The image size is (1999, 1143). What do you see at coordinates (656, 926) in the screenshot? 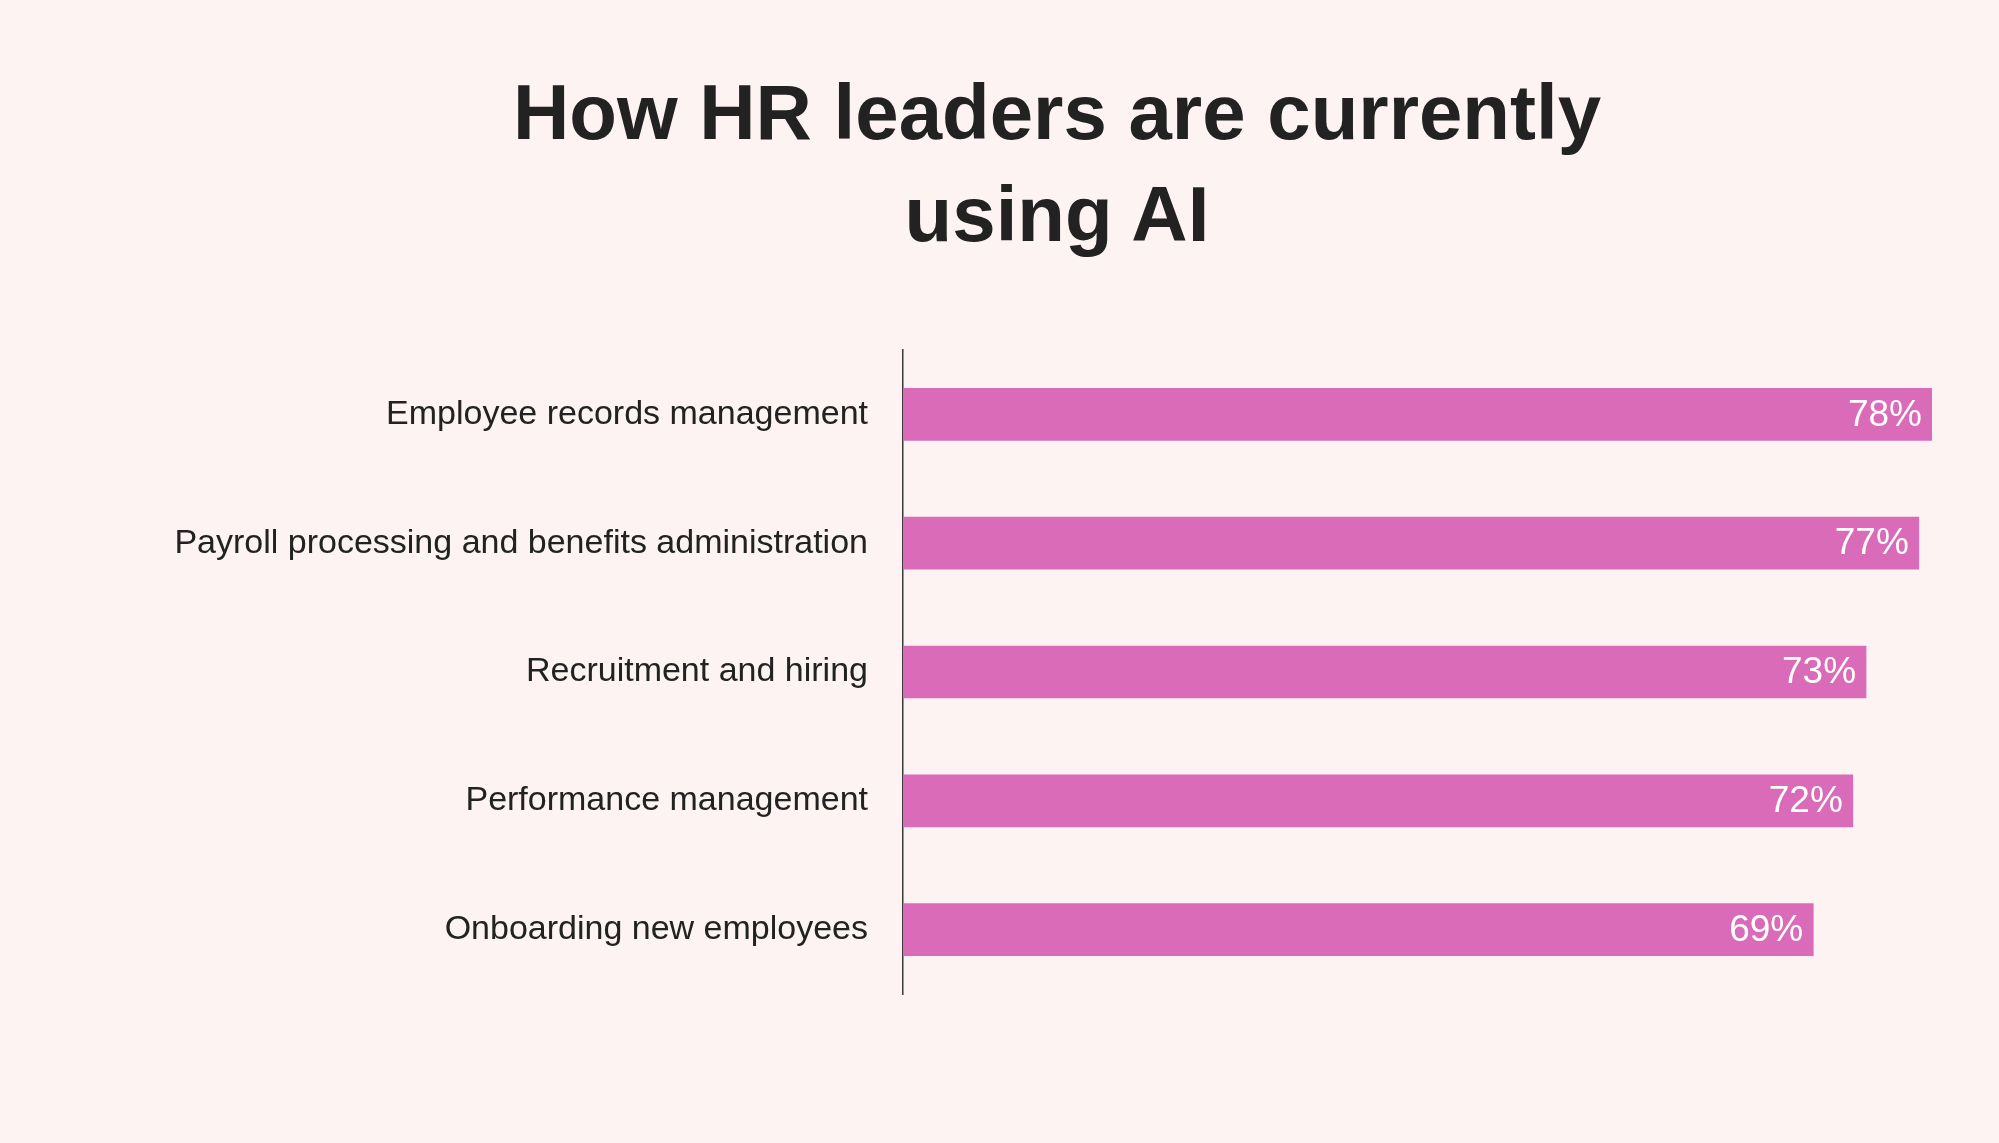
I see `y-tick-label: Onboarding new employees` at bounding box center [656, 926].